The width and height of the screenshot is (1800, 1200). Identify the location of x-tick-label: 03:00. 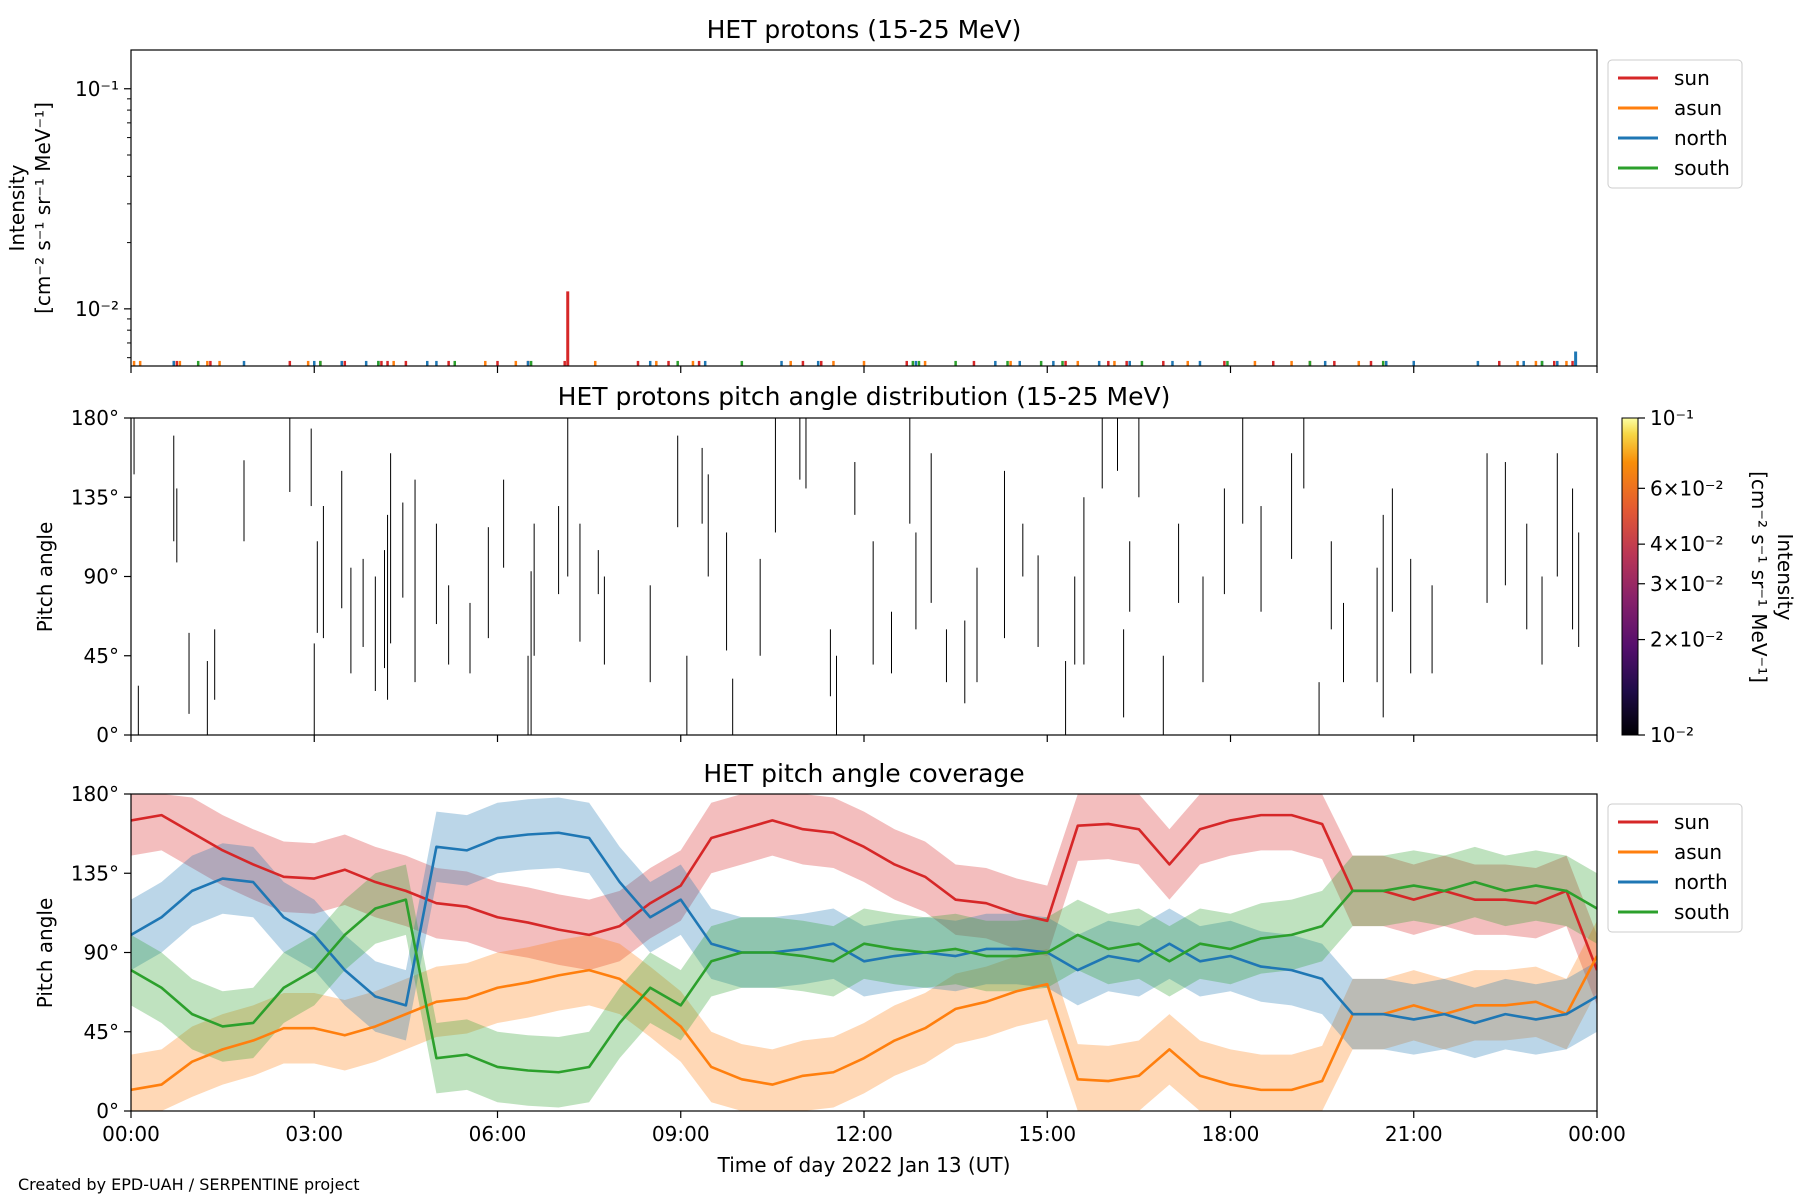
(314, 1134).